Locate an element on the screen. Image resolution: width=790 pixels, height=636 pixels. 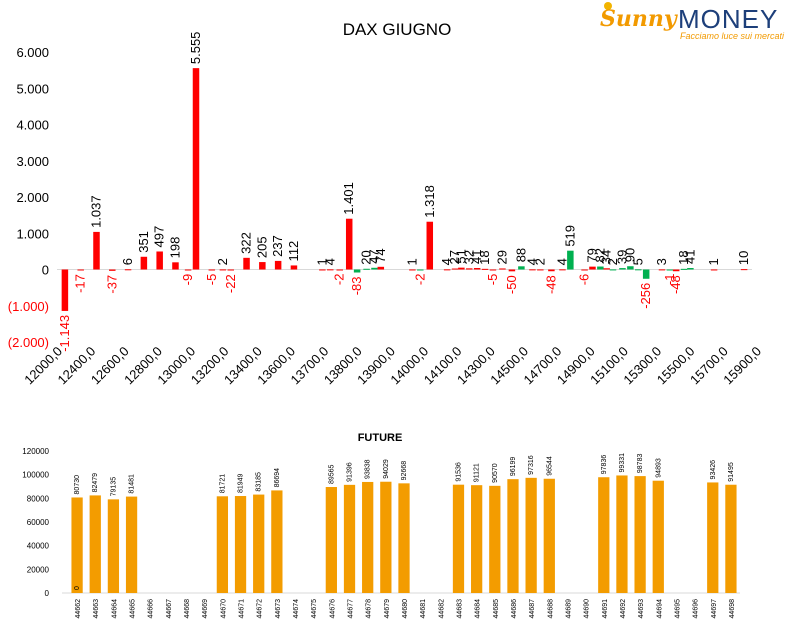
x-tick-label: 44676 is located at coordinates (332, 609).